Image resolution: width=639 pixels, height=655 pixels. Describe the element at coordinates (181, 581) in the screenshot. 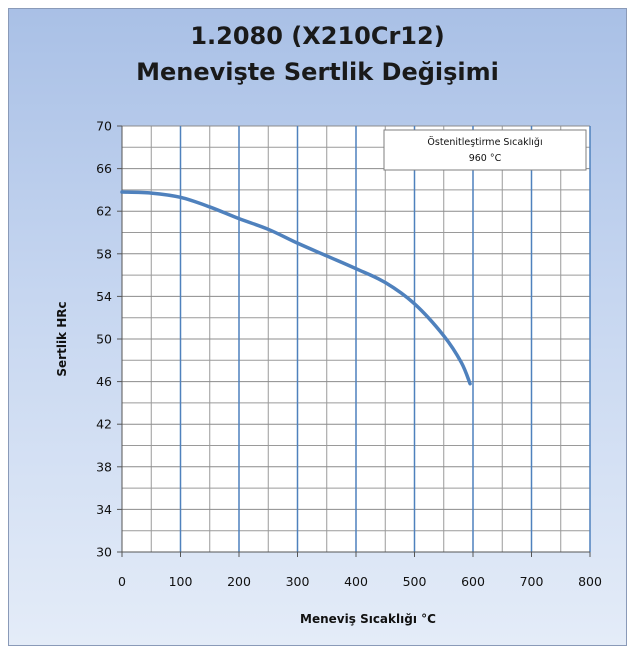

I see `x-tick-label: 100` at that location.